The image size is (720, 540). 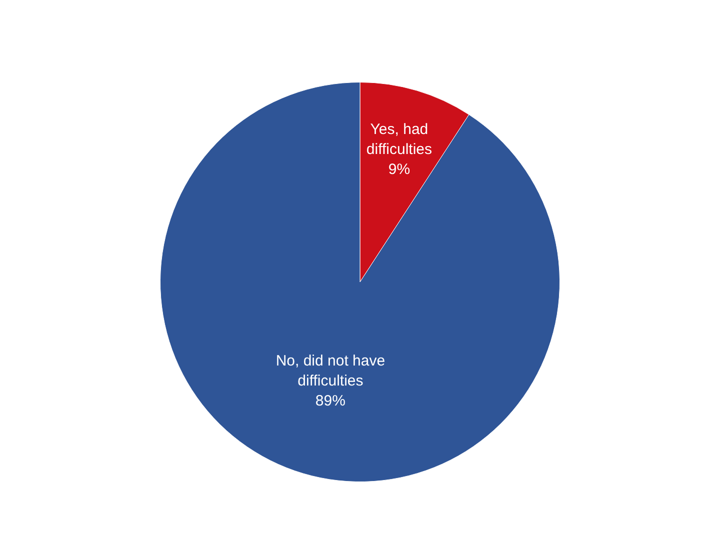 What do you see at coordinates (331, 371) in the screenshot?
I see `slice-label: No, did not have difficulties` at bounding box center [331, 371].